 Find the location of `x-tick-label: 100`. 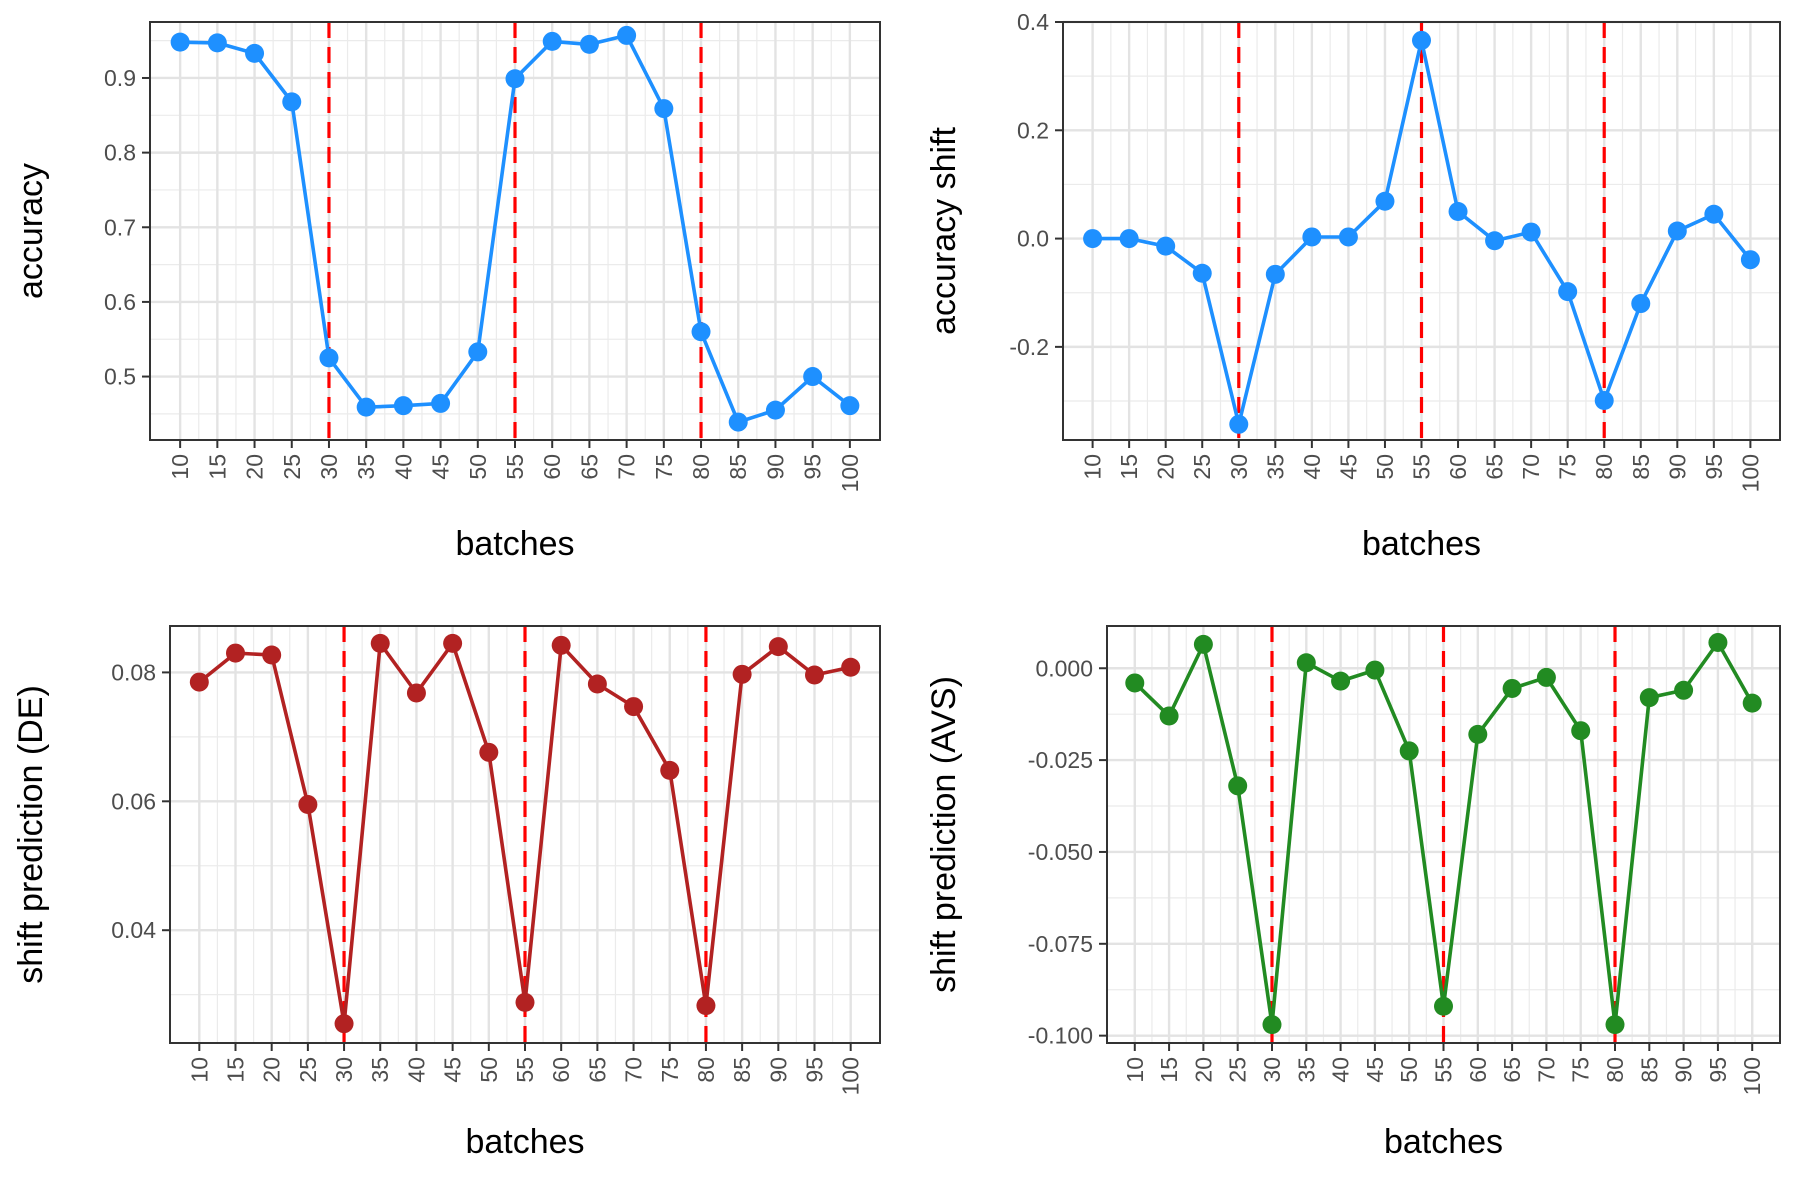

x-tick-label: 100 is located at coordinates (1752, 1076).